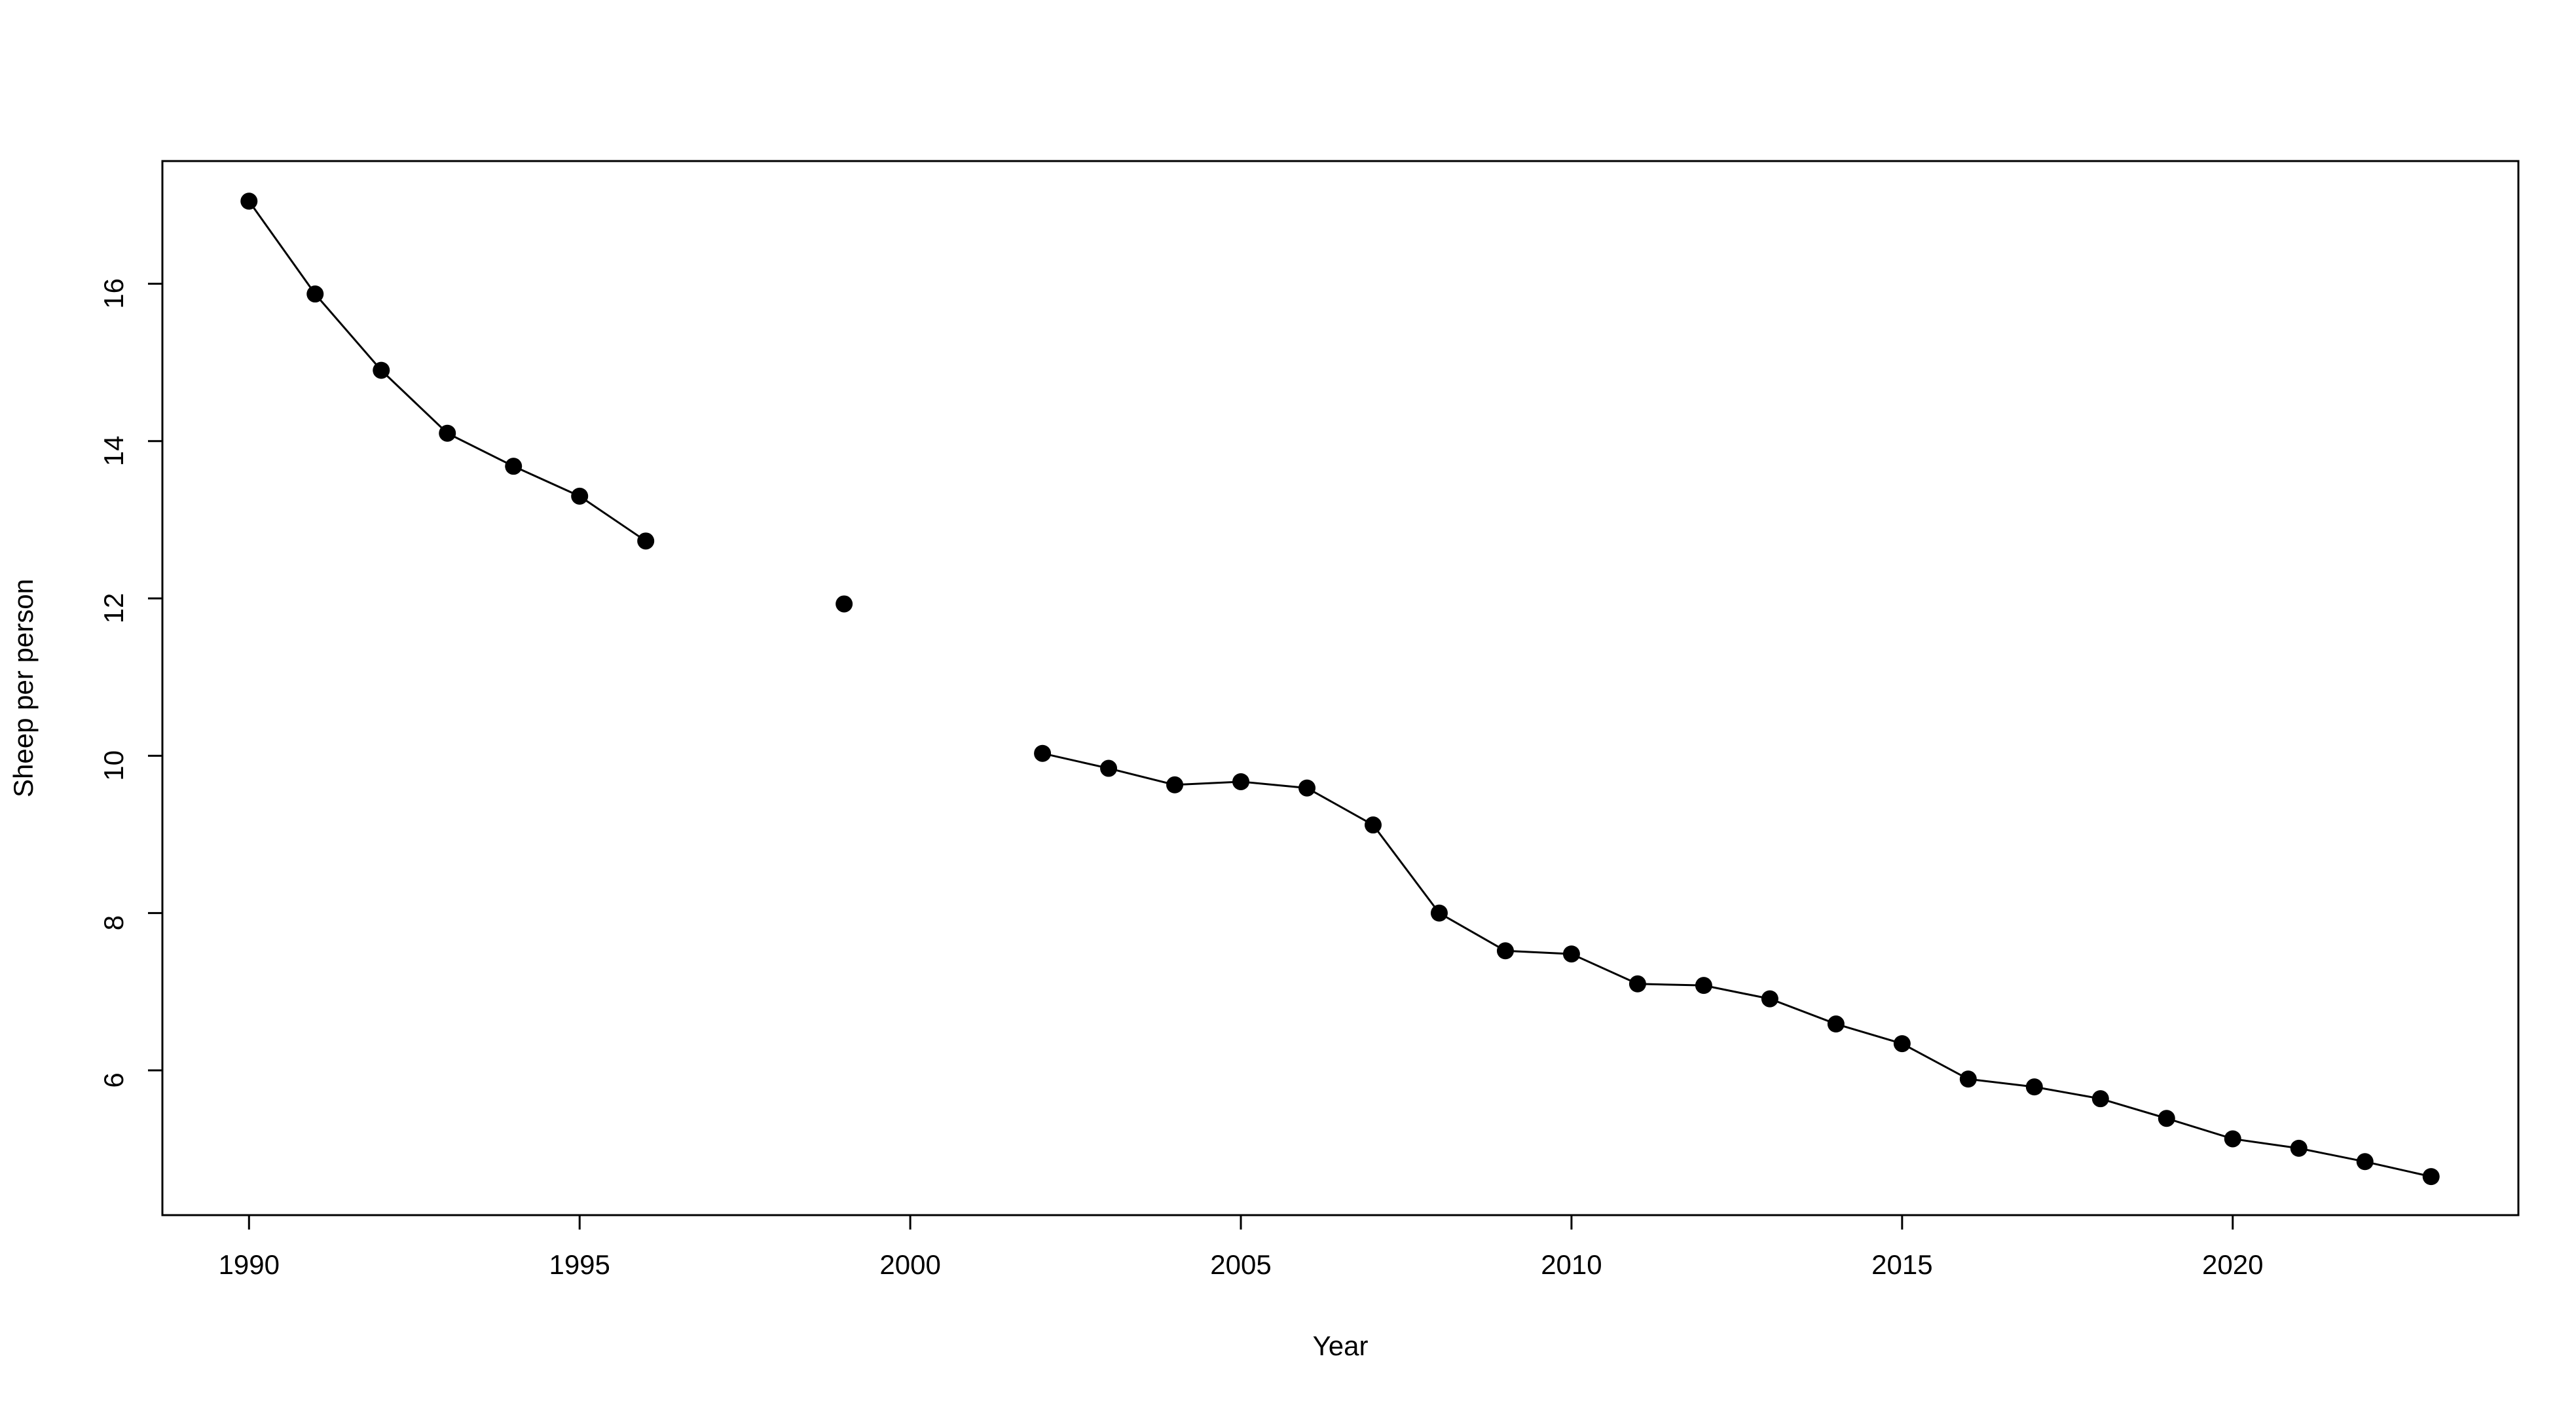 This screenshot has width=2576, height=1405. I want to click on x-tick-label: 2010, so click(1571, 1264).